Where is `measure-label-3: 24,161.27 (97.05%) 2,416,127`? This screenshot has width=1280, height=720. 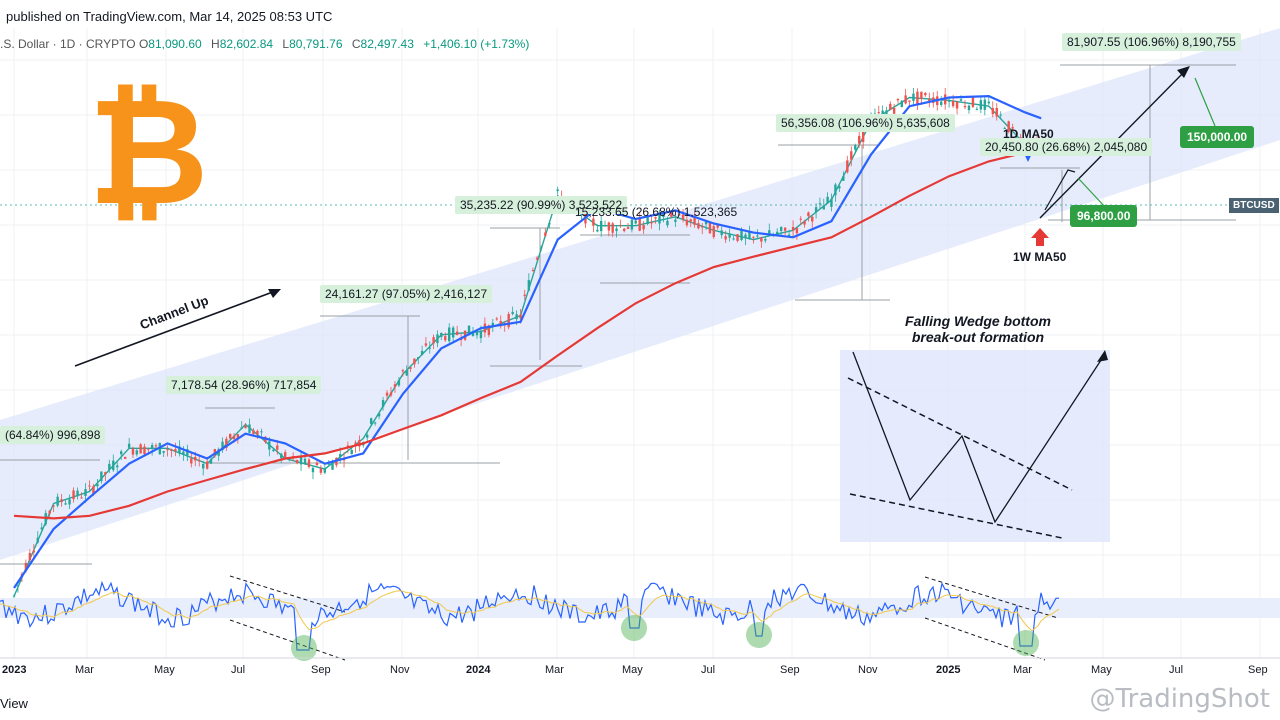 measure-label-3: 24,161.27 (97.05%) 2,416,127 is located at coordinates (406, 294).